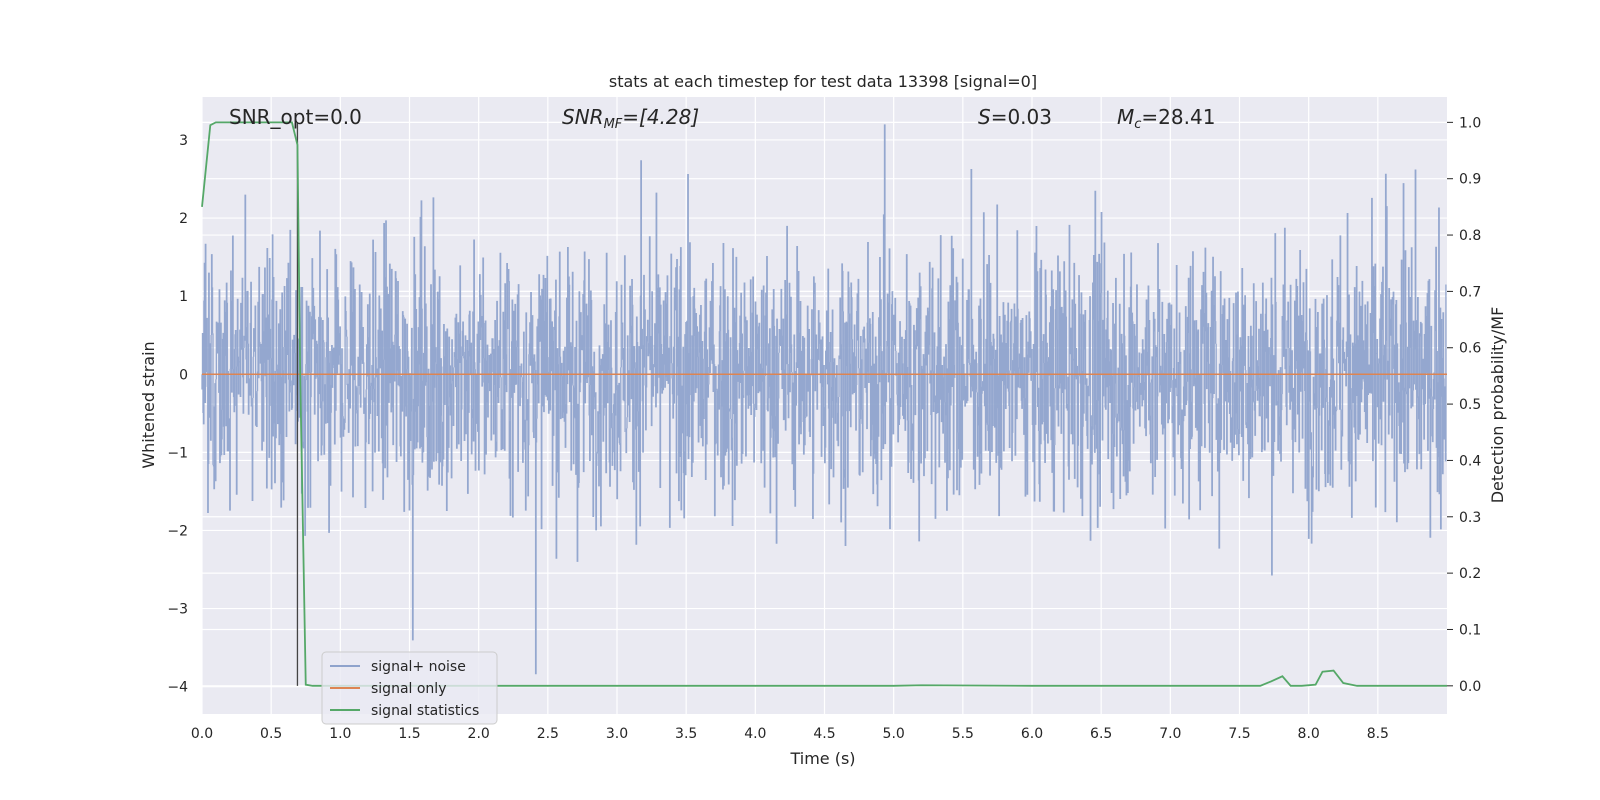  I want to click on x-tick-label: 0.0, so click(202, 734).